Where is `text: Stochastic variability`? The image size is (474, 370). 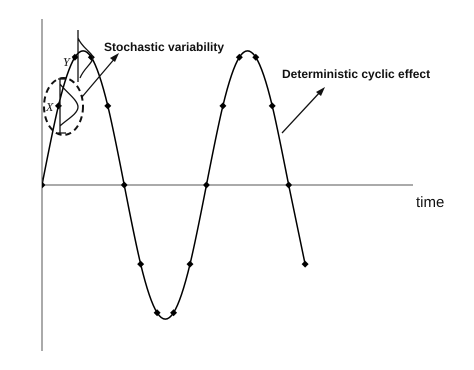 text: Stochastic variability is located at coordinates (164, 47).